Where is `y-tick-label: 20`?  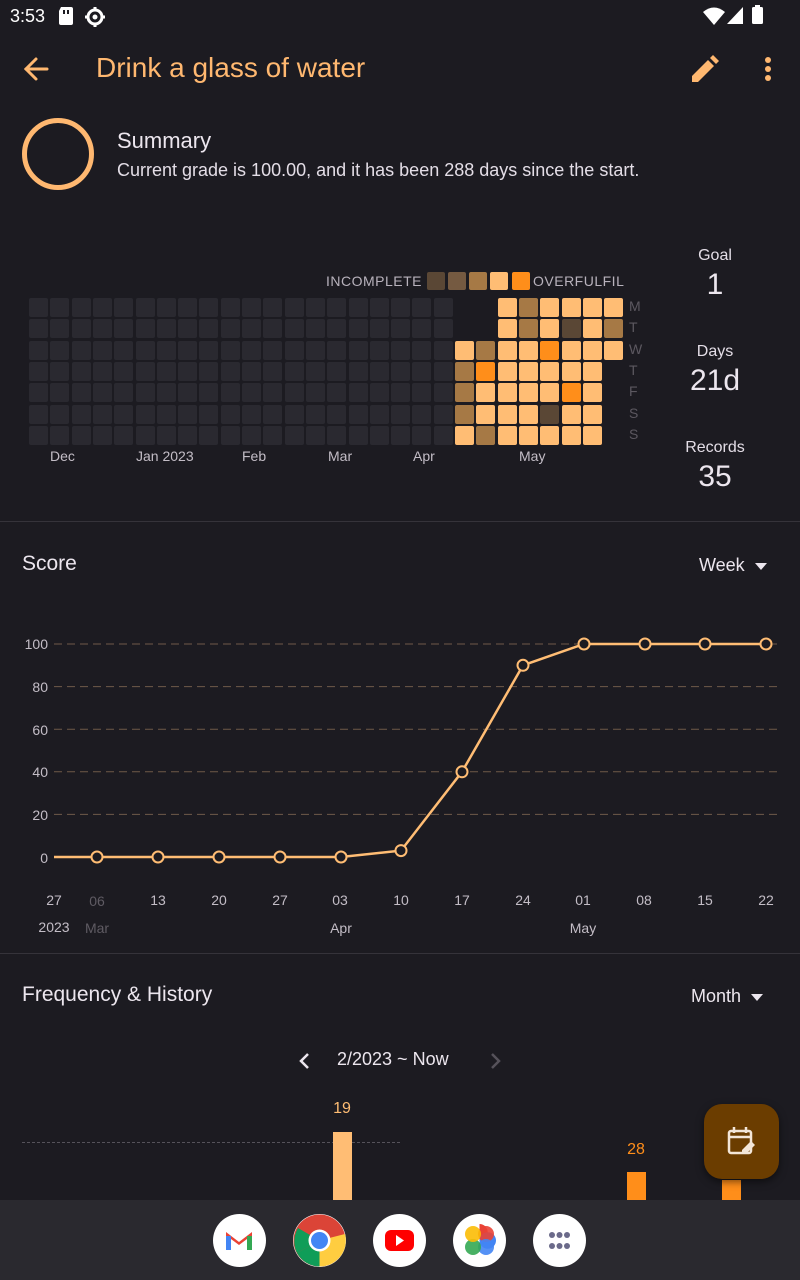
y-tick-label: 20 is located at coordinates (40, 815).